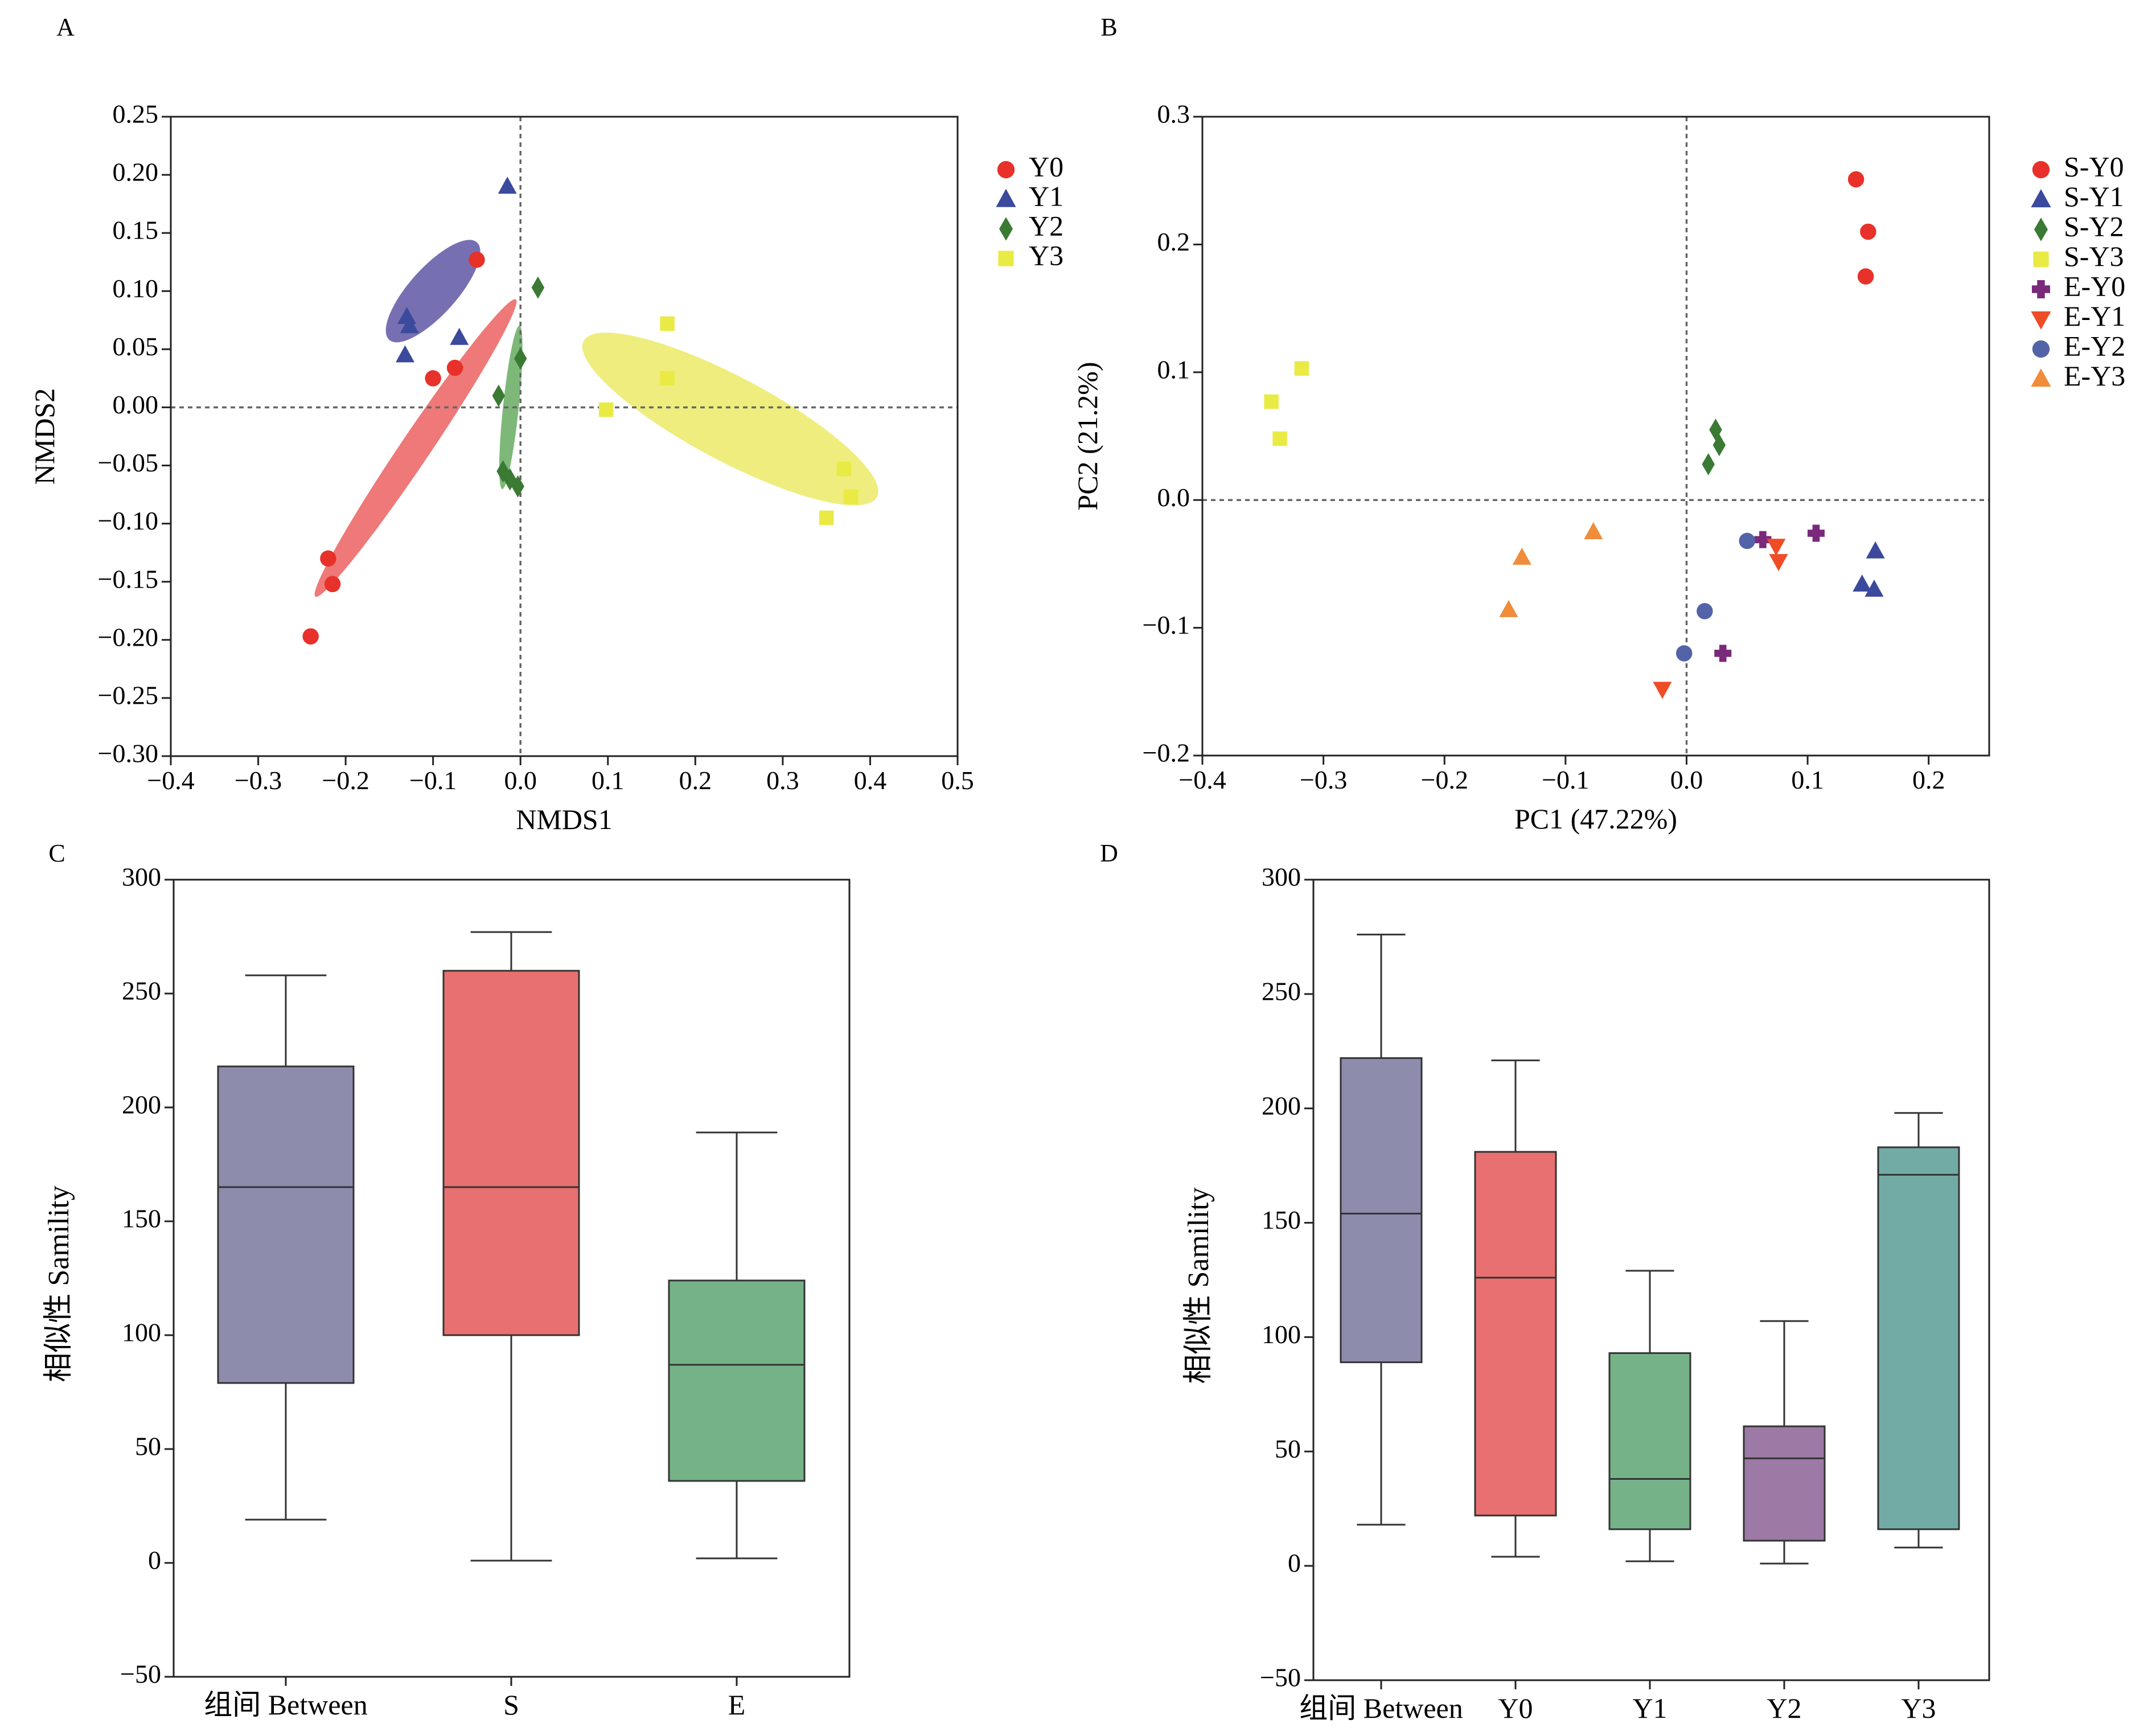 This screenshot has height=1736, width=2152. What do you see at coordinates (1174, 370) in the screenshot?
I see `y-tick-label: 0.1` at bounding box center [1174, 370].